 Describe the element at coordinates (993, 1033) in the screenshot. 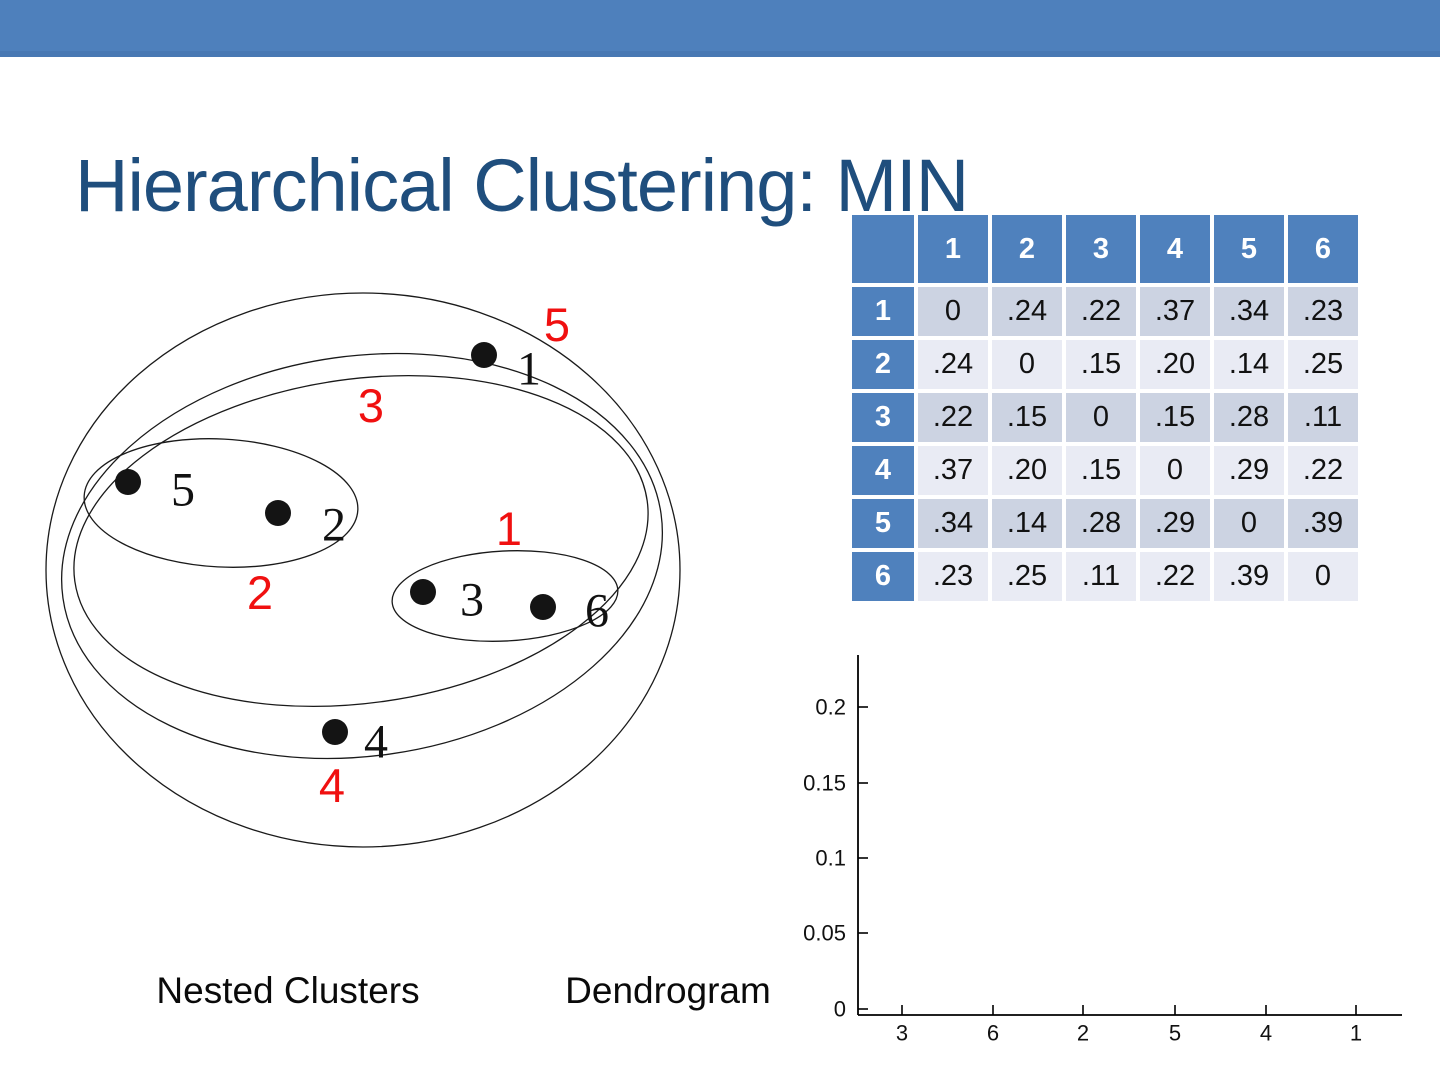

I see `x-tick-label: 6` at that location.